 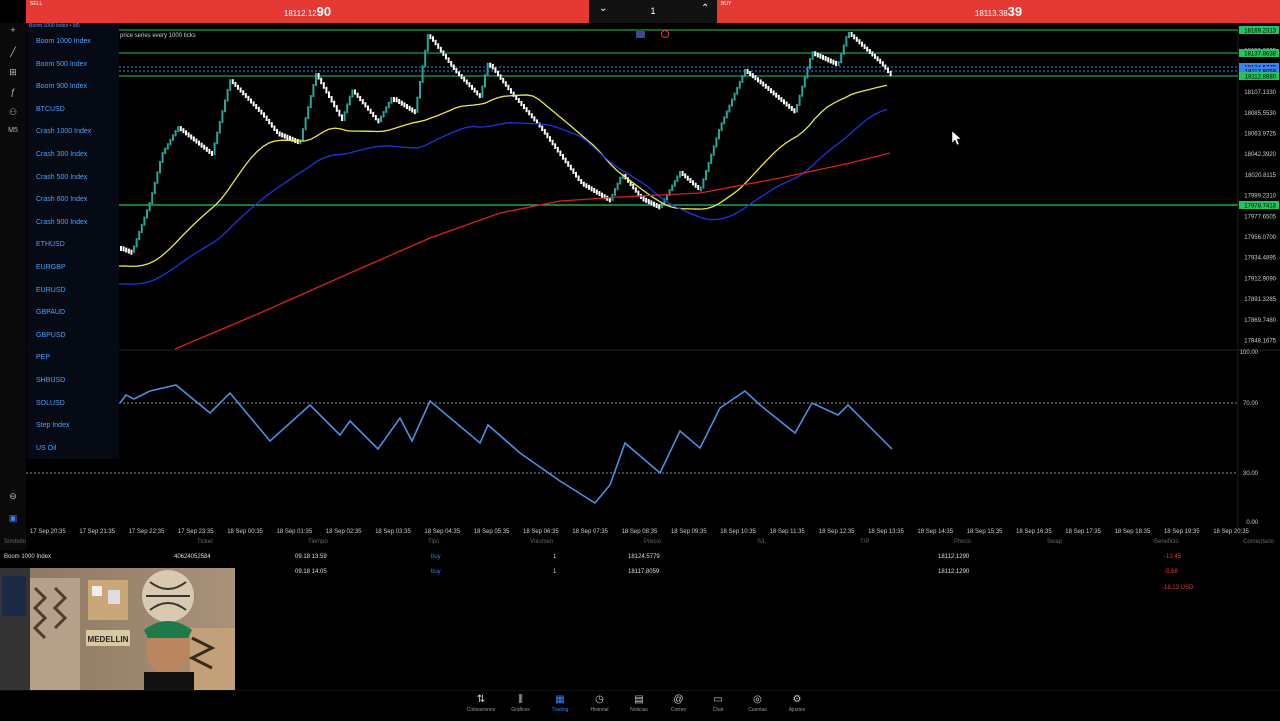 What do you see at coordinates (62, 177) in the screenshot?
I see `symbol-item: Crash 500 Index` at bounding box center [62, 177].